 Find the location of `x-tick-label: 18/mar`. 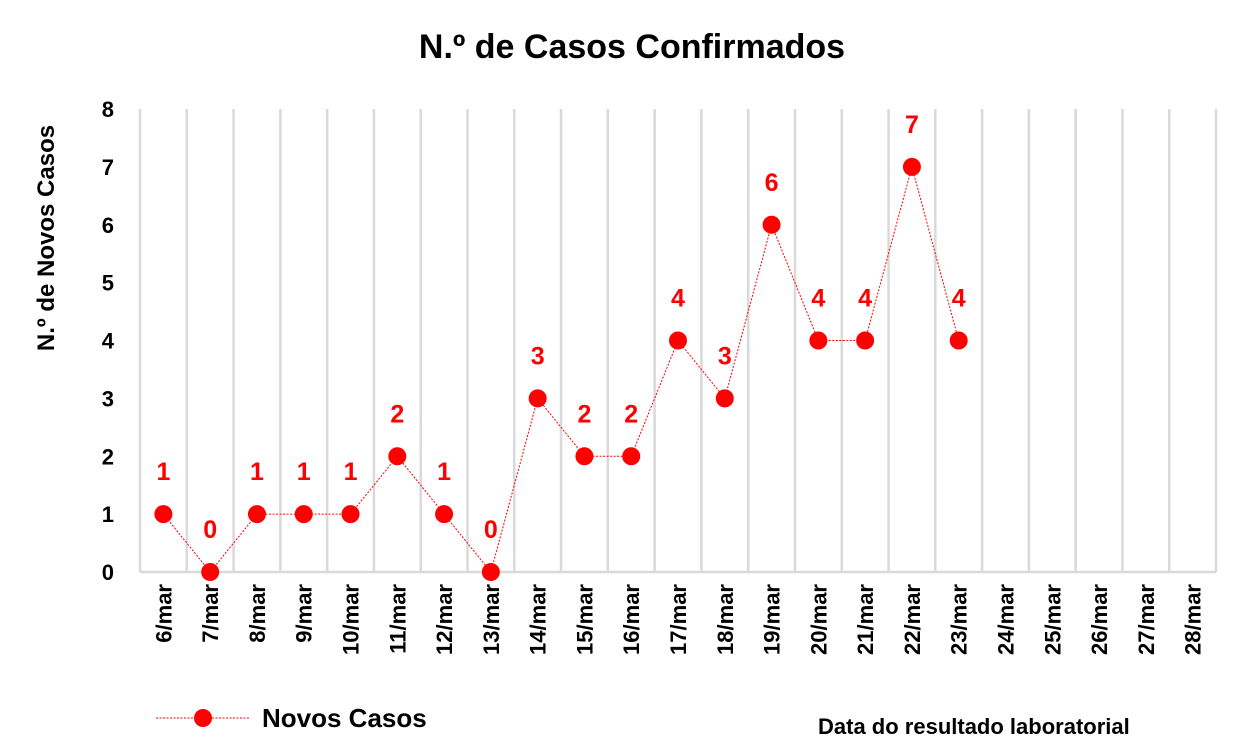

x-tick-label: 18/mar is located at coordinates (725, 619).